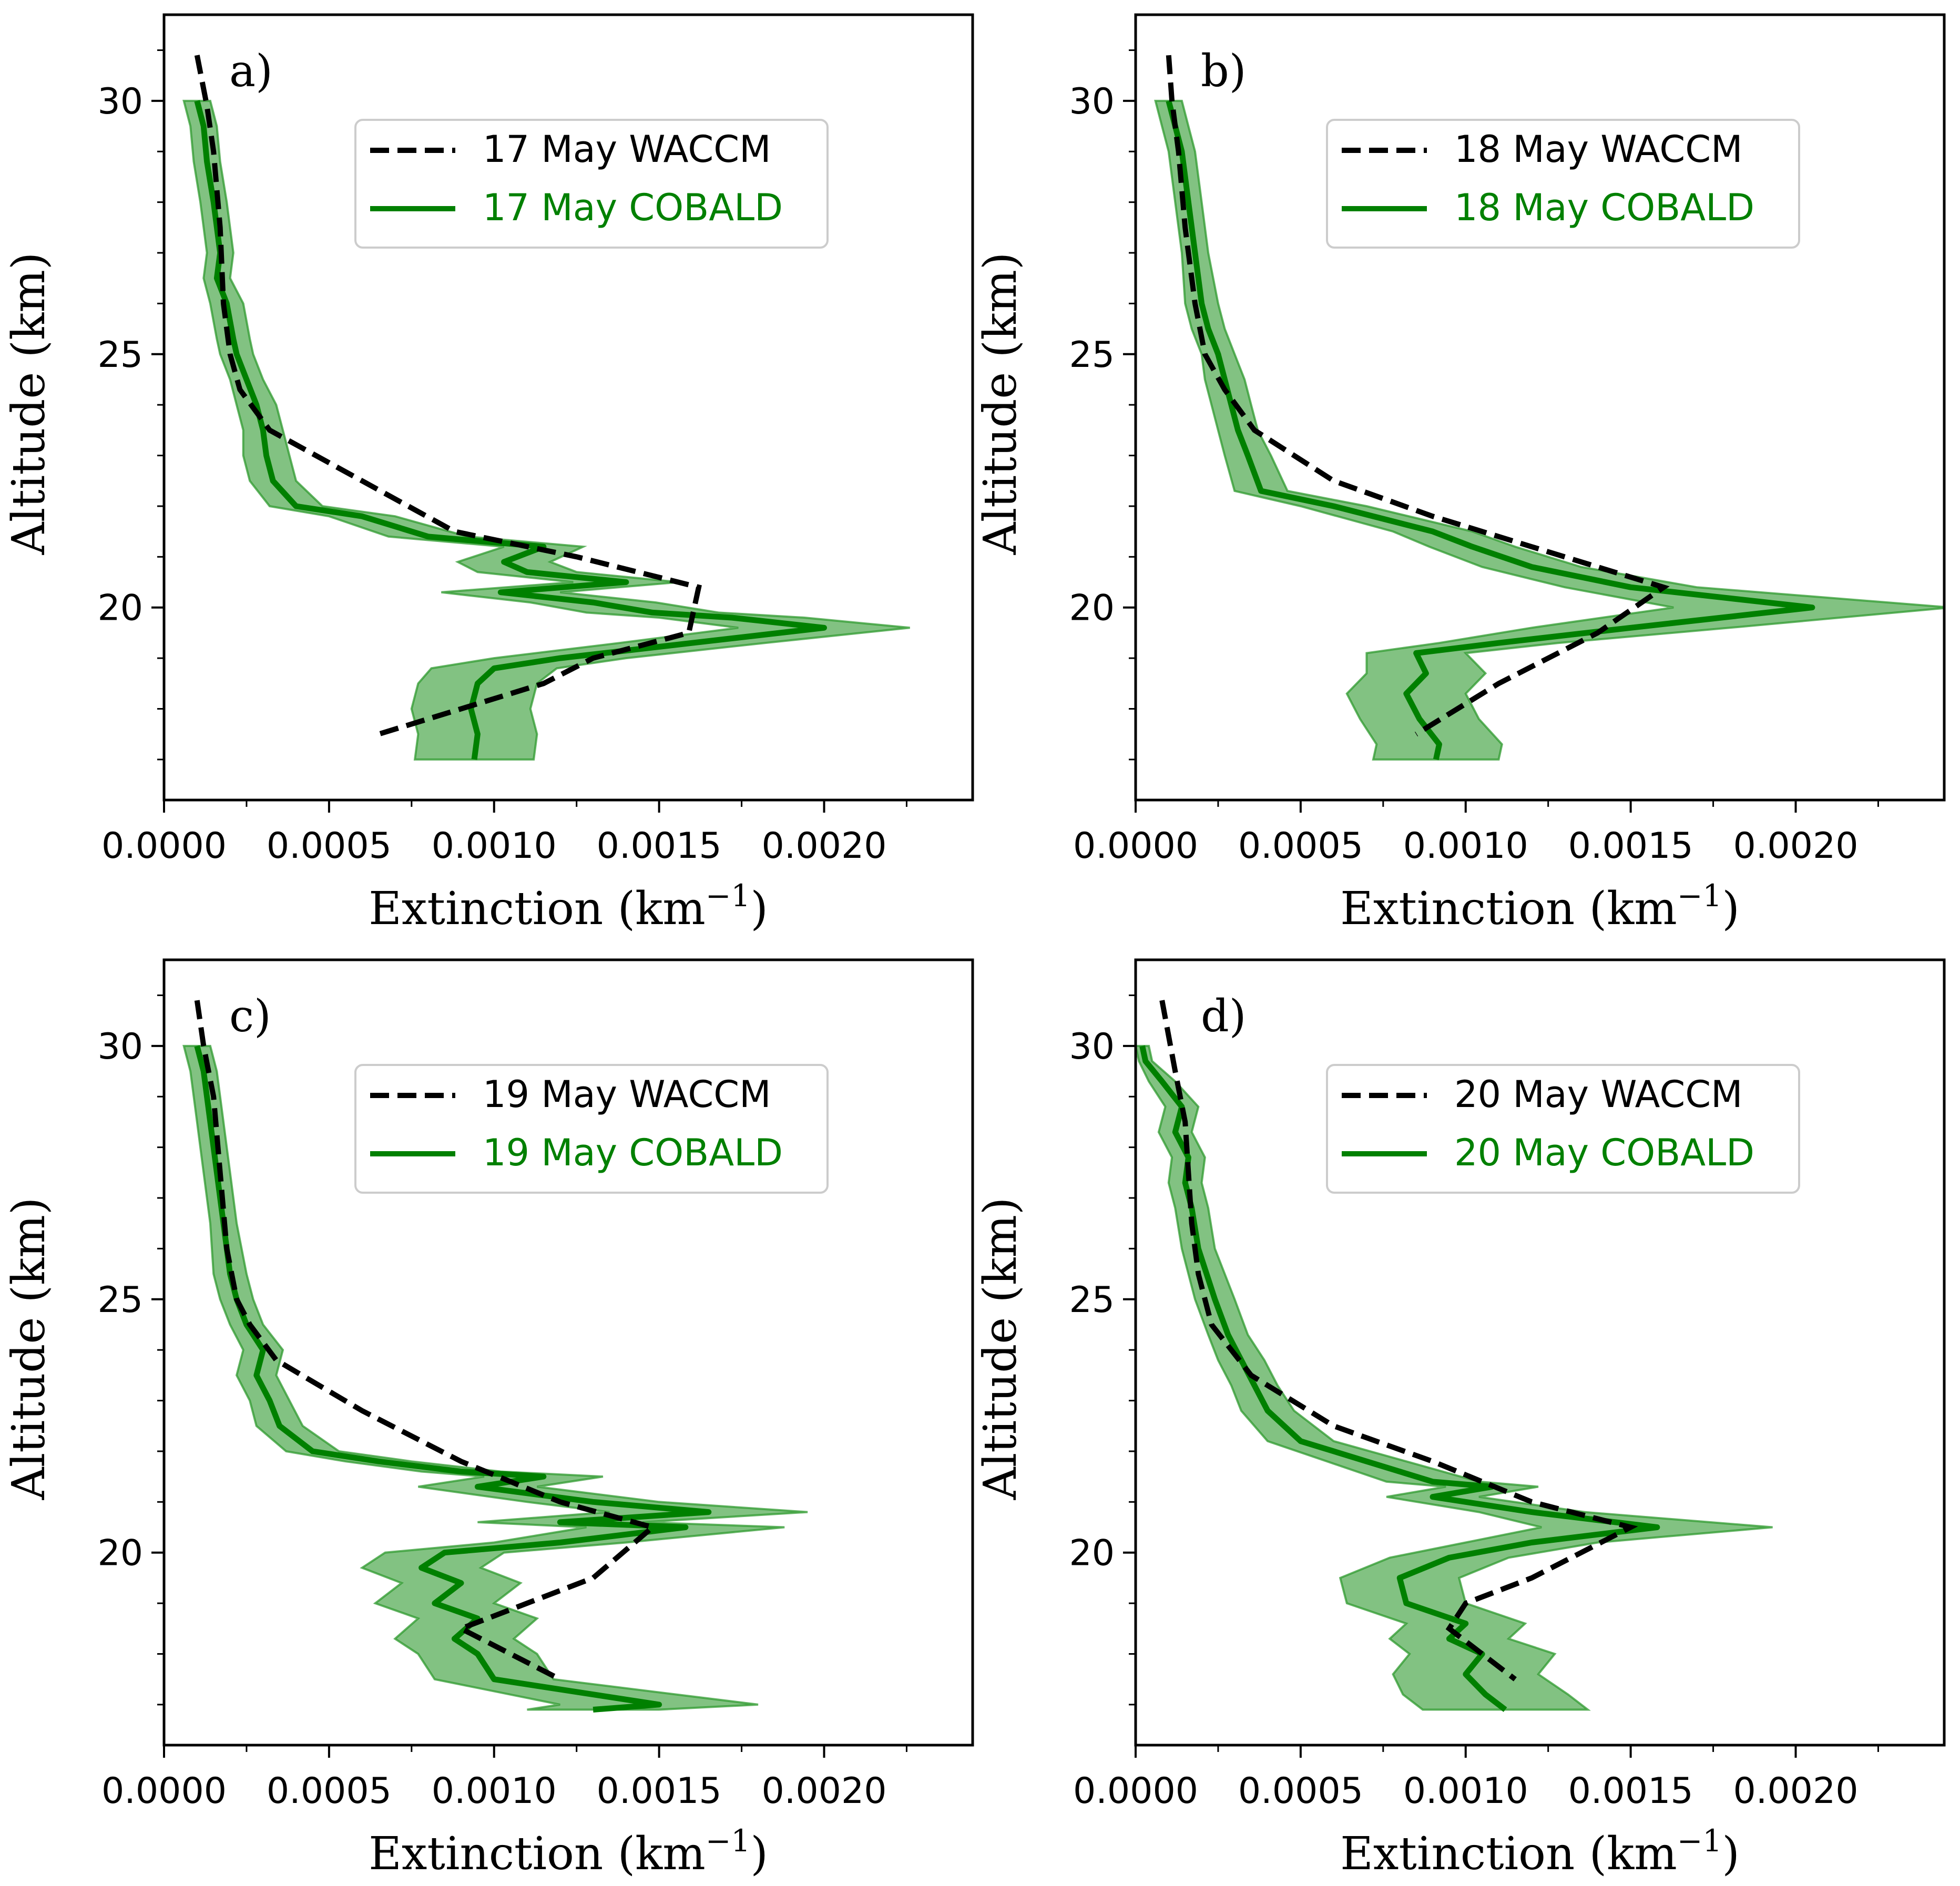 Image resolution: width=1960 pixels, height=1886 pixels. Describe the element at coordinates (1598, 149) in the screenshot. I see `legend-waccm-label: 18 May WACCM` at that location.